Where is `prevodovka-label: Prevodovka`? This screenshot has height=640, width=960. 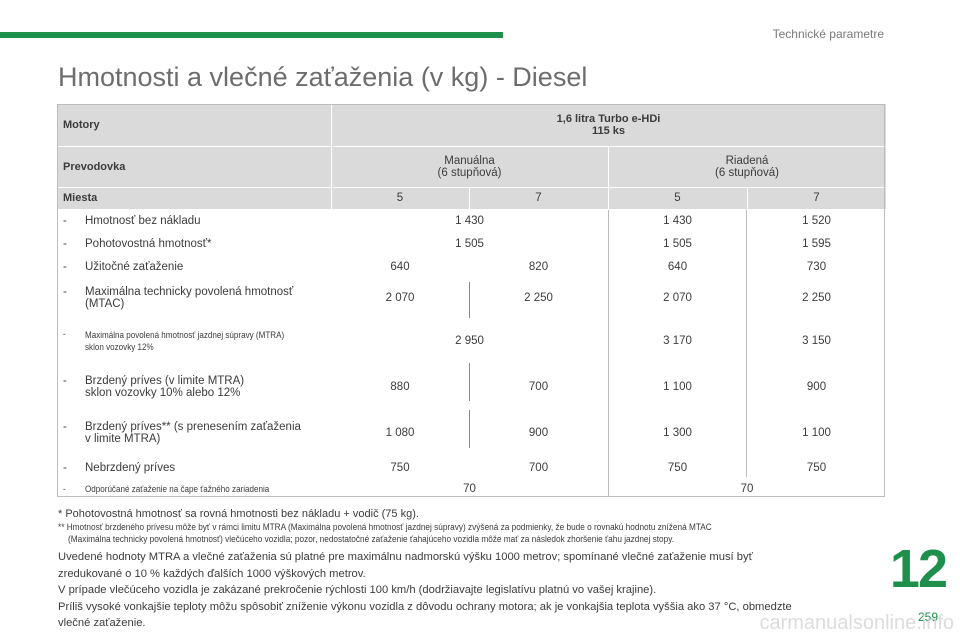
prevodovka-label: Prevodovka is located at coordinates (194, 167).